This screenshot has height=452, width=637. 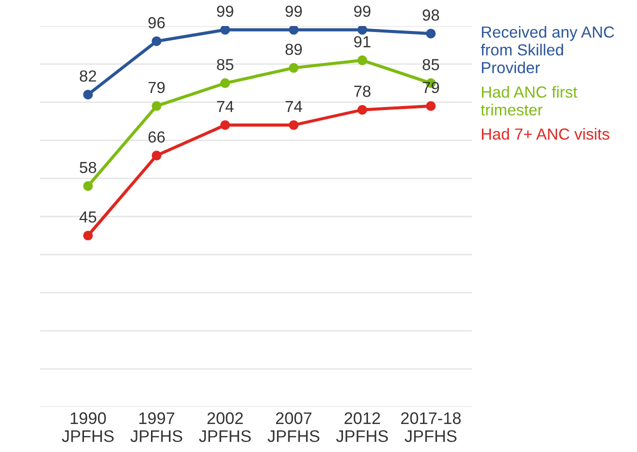 What do you see at coordinates (88, 427) in the screenshot?
I see `x-tick-label: 1990 JPFHS` at bounding box center [88, 427].